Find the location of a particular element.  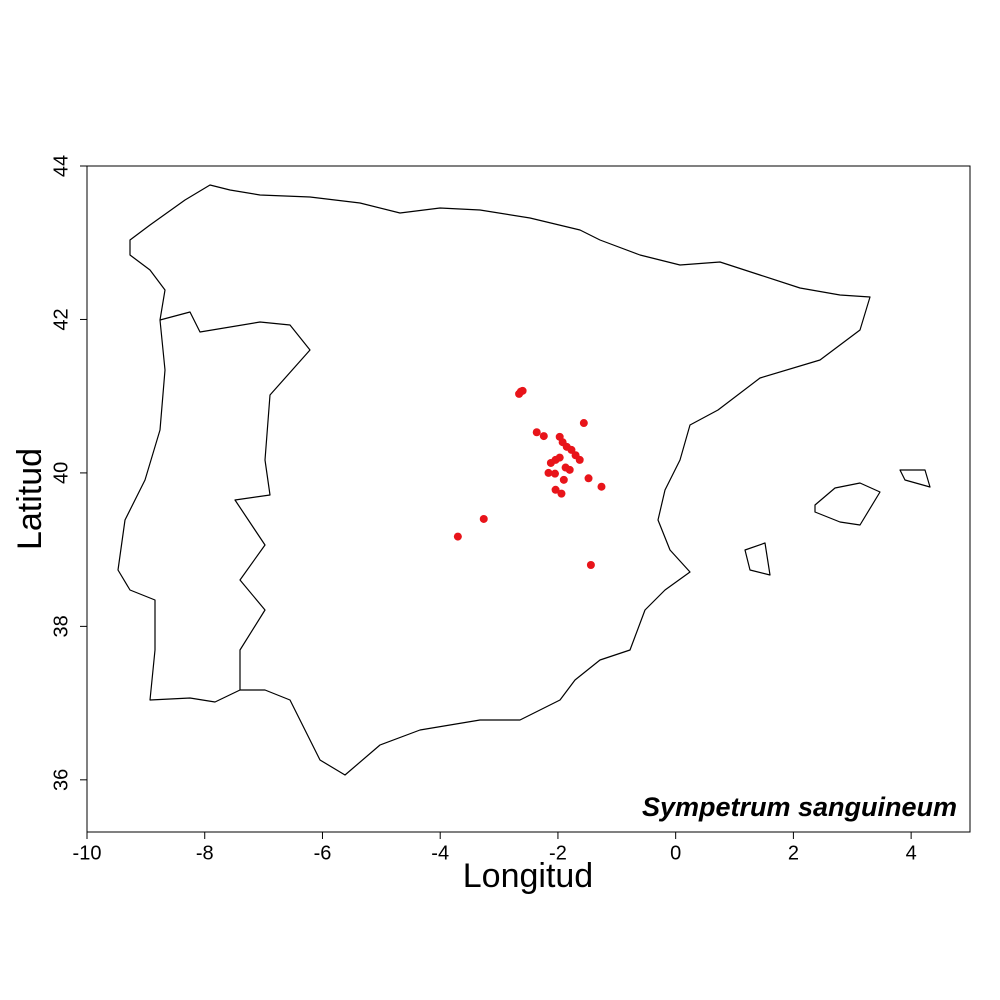

x-tick-label: 2 is located at coordinates (793, 853).